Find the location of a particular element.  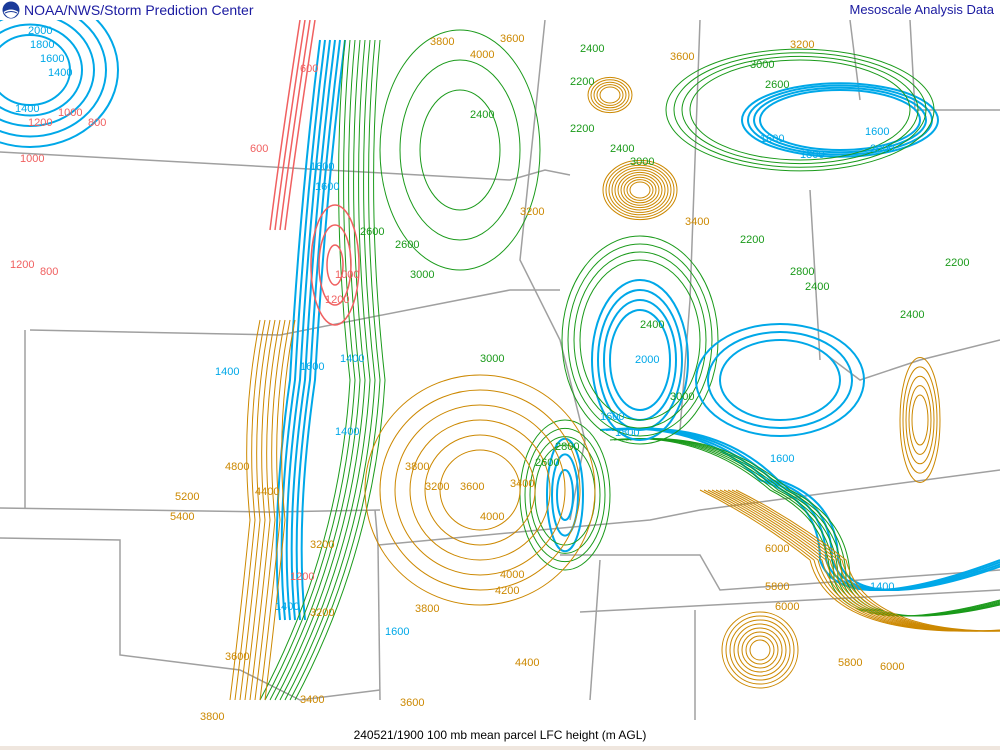

contour-label: 800 is located at coordinates (97, 123).